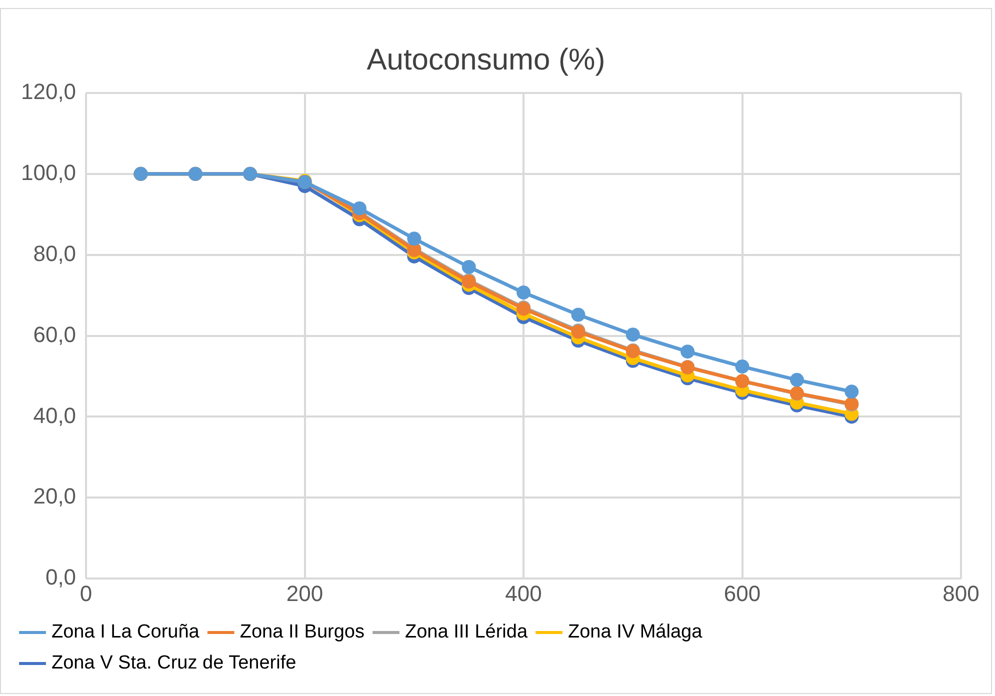  Describe the element at coordinates (54, 415) in the screenshot. I see `y-tick-label: 40,0` at that location.